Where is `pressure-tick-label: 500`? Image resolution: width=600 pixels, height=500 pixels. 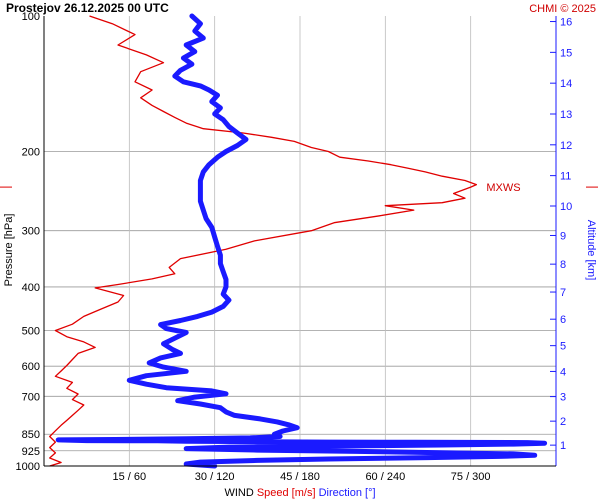
pressure-tick-label: 500 is located at coordinates (31, 332).